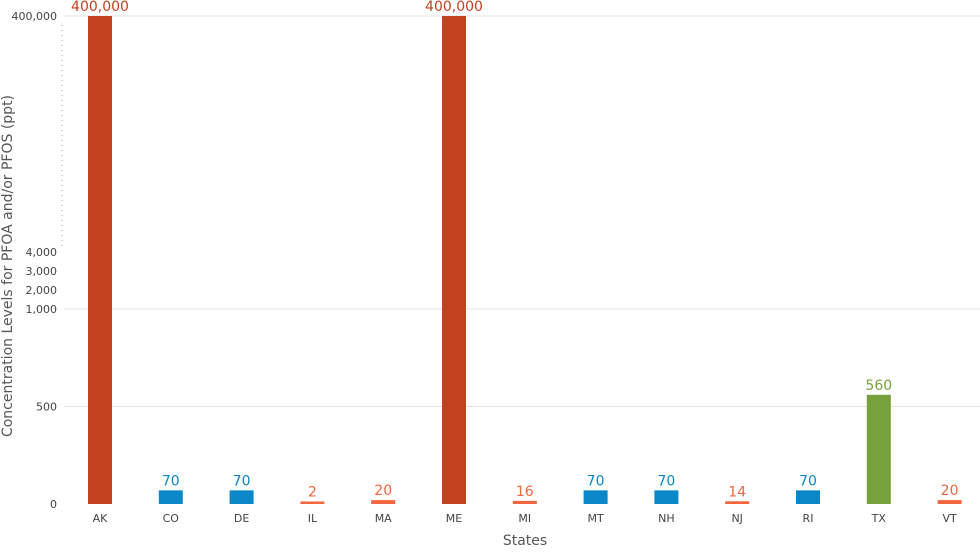 This screenshot has width=980, height=552. Describe the element at coordinates (42, 290) in the screenshot. I see `y-tick-label: 2,000` at that location.